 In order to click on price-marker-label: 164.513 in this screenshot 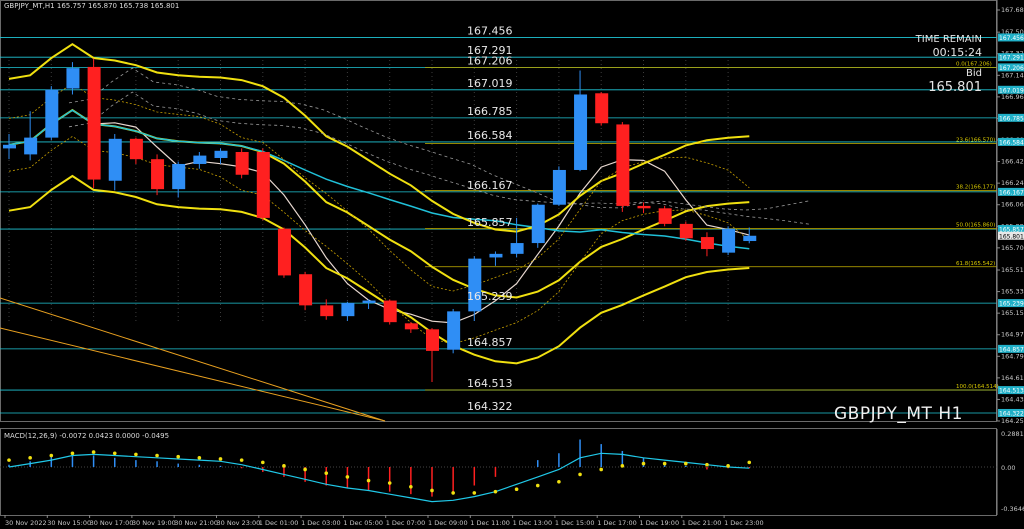, I will do `click(1011, 391)`.